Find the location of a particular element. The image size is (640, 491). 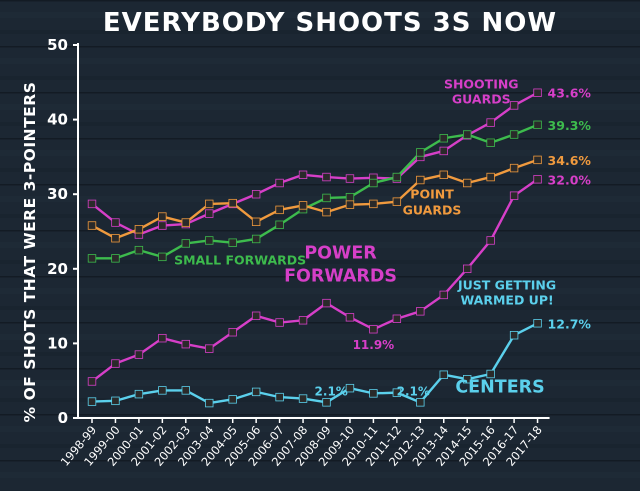

series-name-label: SHOOTING GUARDS is located at coordinates (481, 91).